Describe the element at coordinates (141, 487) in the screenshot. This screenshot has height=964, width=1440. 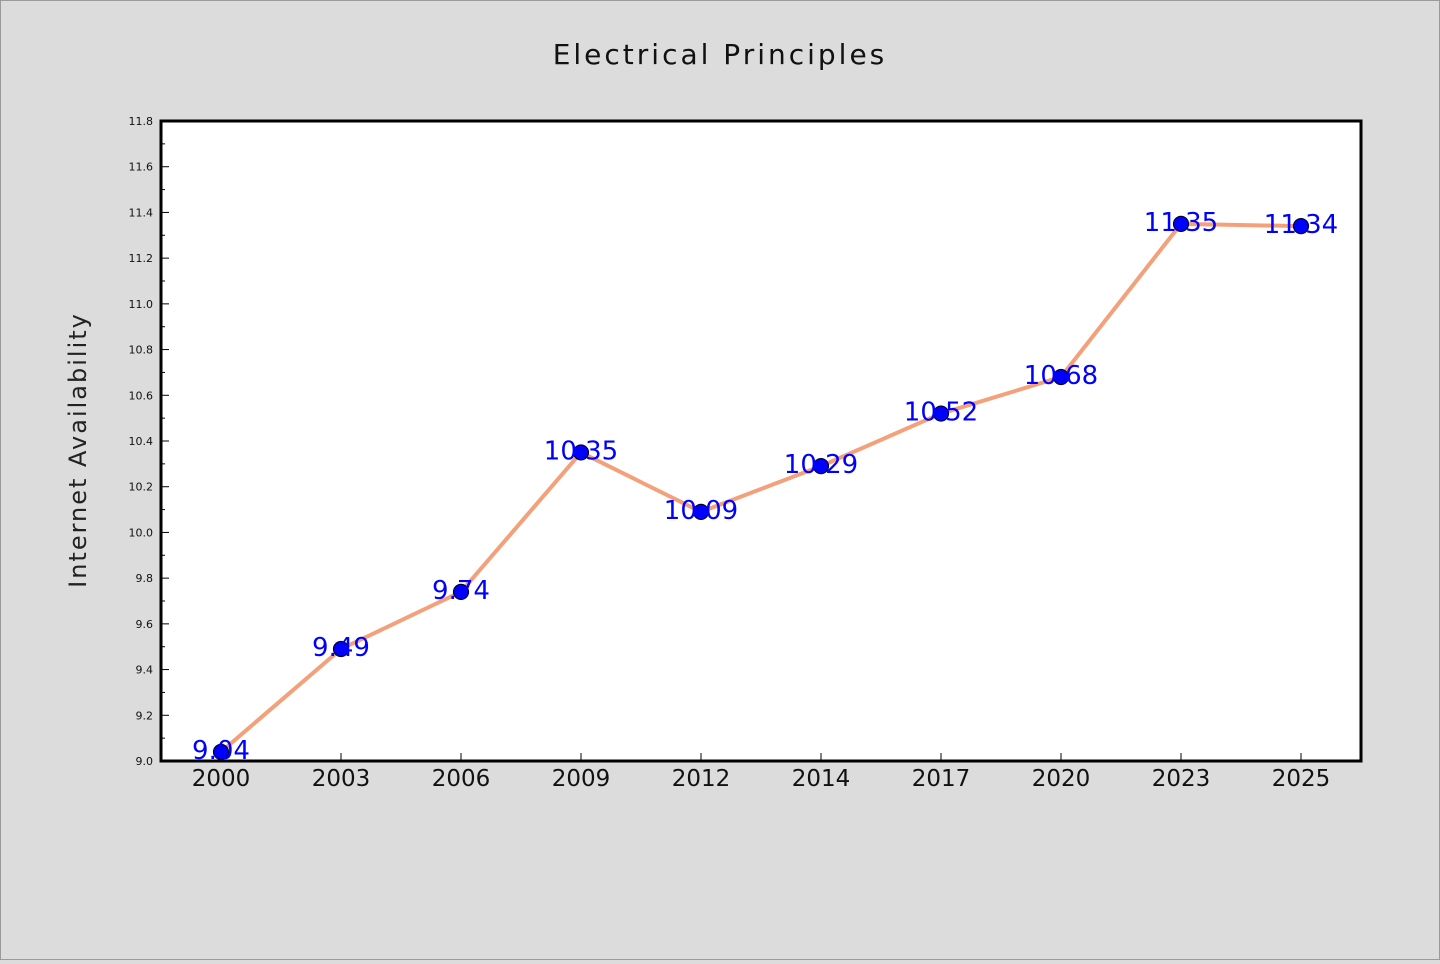
I see `y-tick-label: 10.2` at that location.